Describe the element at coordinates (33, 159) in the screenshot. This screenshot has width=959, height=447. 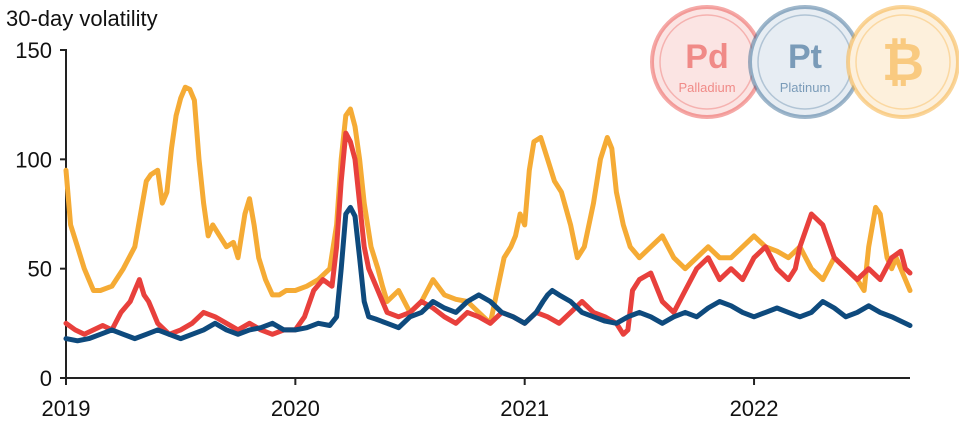
I see `y-tick-label: 100` at that location.